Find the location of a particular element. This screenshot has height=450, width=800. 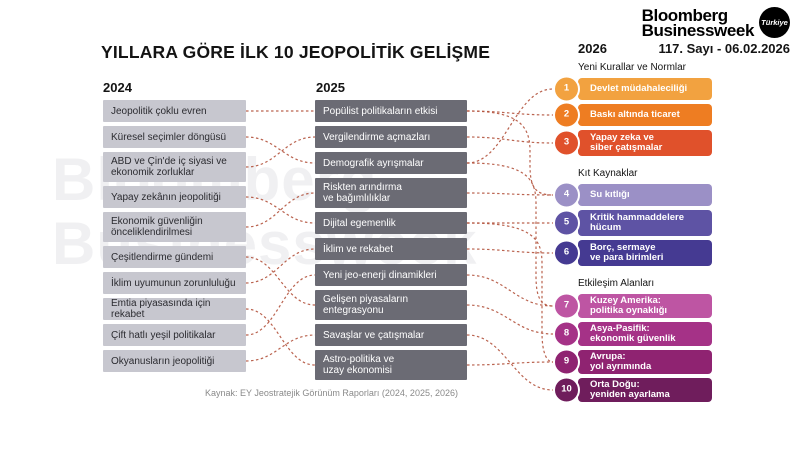

turkiye-badge: Türkiye is located at coordinates (774, 22).